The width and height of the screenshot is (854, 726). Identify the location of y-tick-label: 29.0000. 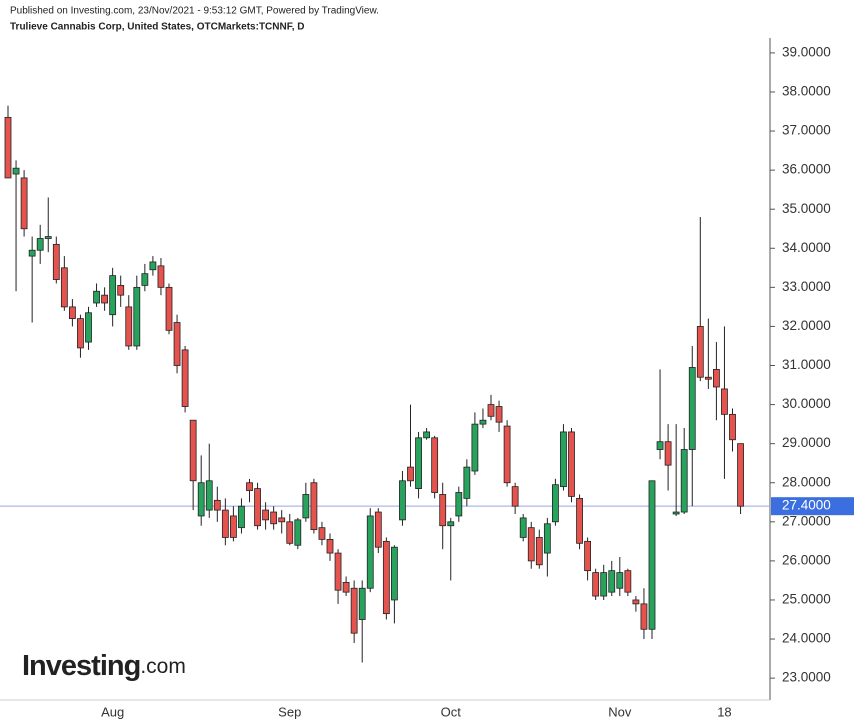
(806, 442).